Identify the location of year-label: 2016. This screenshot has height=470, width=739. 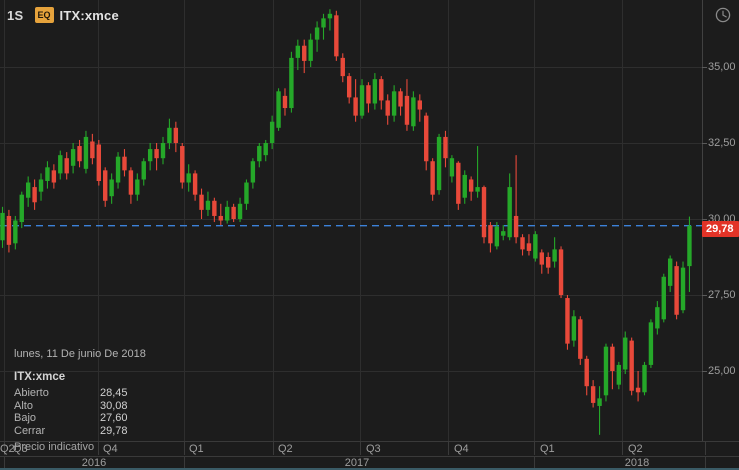
(94, 463).